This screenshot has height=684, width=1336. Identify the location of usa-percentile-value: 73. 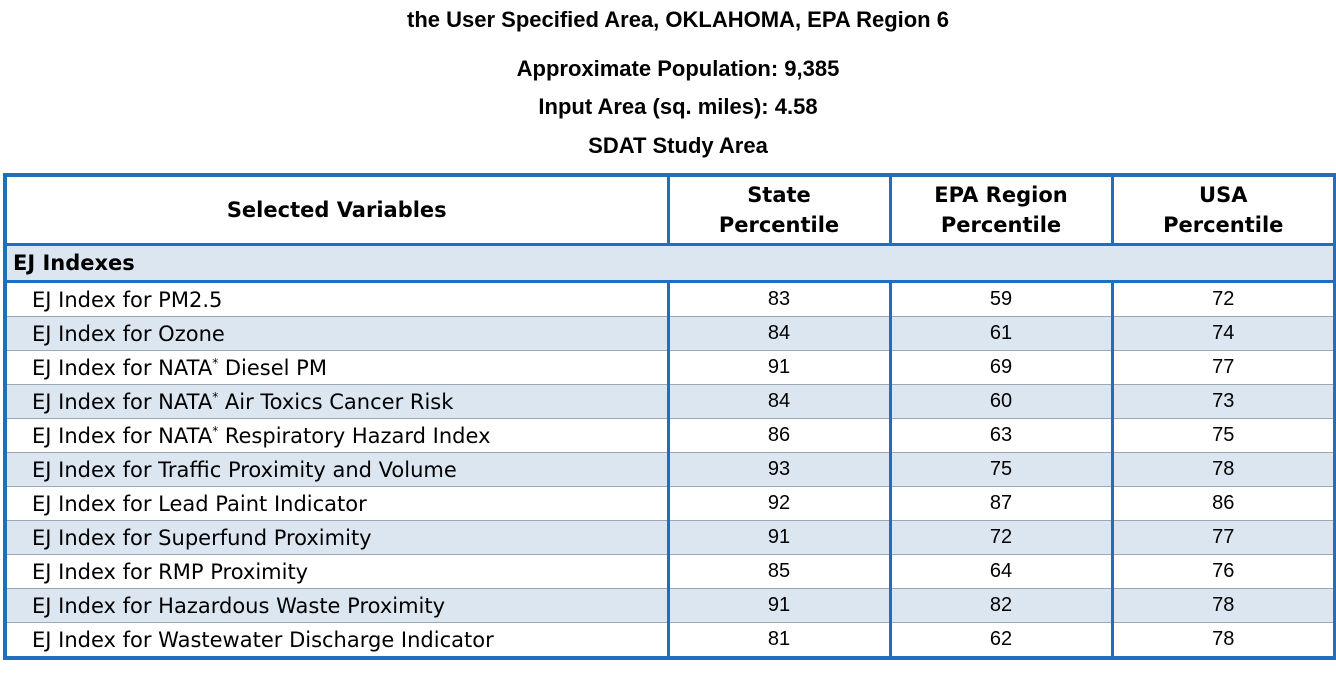
(1223, 401).